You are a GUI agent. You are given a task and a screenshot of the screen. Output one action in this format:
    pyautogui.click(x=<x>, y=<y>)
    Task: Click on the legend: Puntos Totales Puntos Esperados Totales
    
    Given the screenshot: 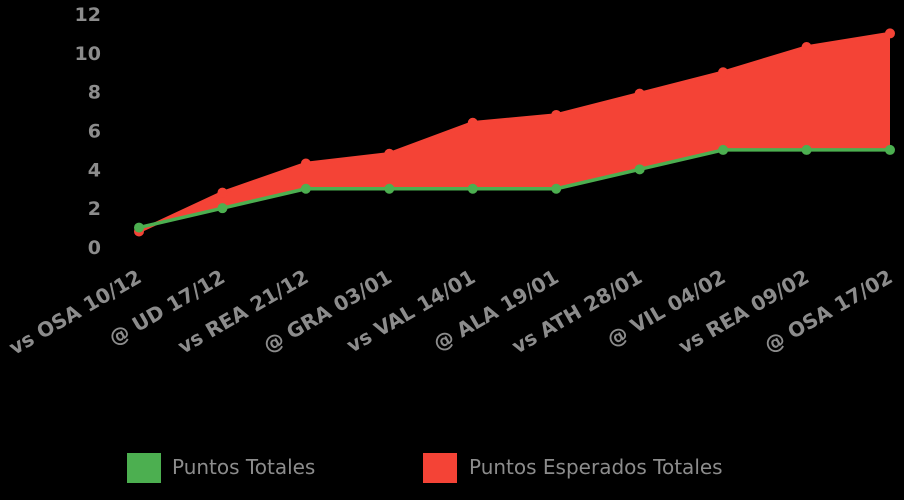 What is the action you would take?
    pyautogui.click(x=425, y=468)
    